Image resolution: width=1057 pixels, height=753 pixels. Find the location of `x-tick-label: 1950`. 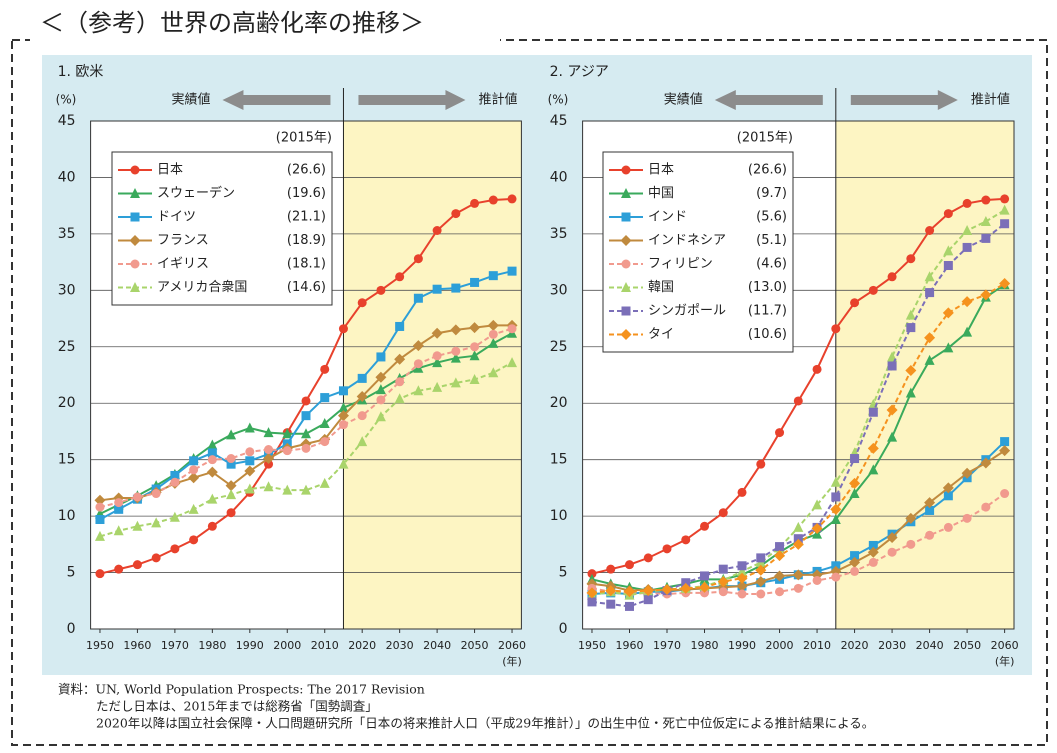

x-tick-label: 1950 is located at coordinates (100, 645).